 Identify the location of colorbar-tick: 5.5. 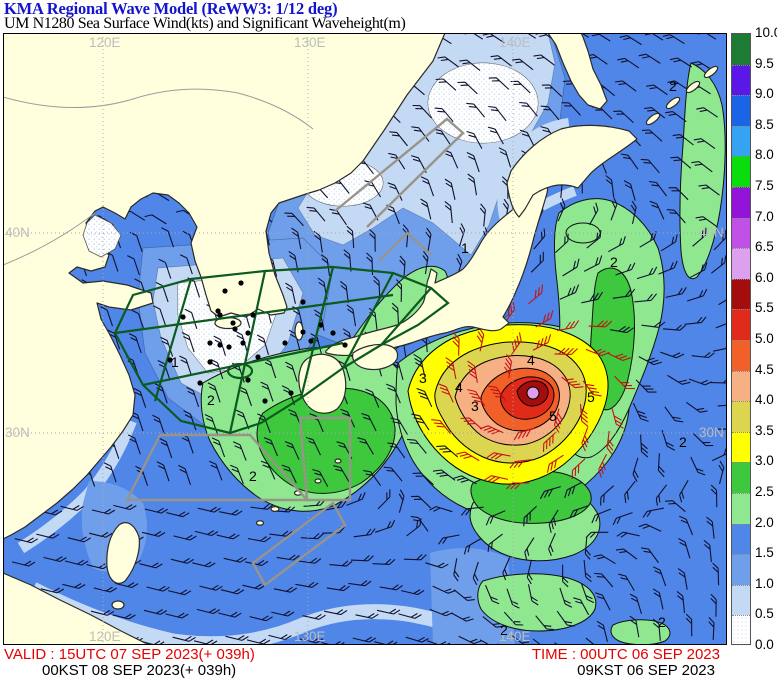
(764, 308).